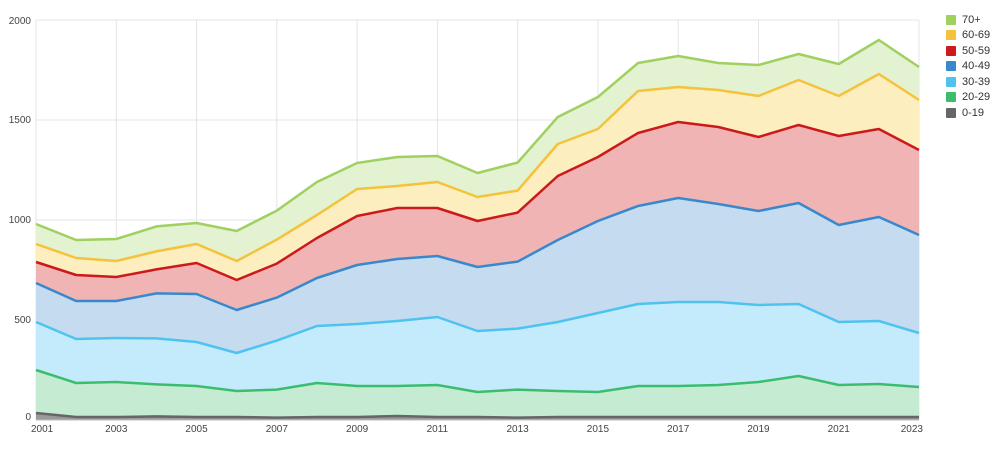 This screenshot has width=1000, height=450. I want to click on y-tick-label: 500, so click(22, 320).